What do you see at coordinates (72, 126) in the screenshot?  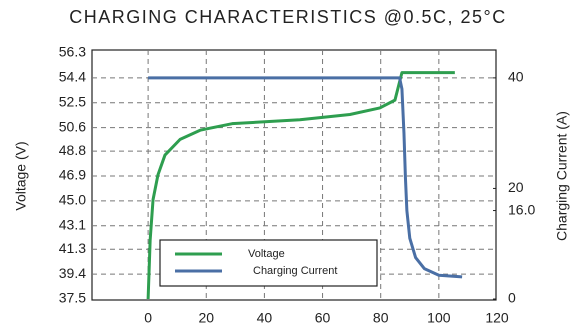 I see `y-tick-label: 50.6` at bounding box center [72, 126].